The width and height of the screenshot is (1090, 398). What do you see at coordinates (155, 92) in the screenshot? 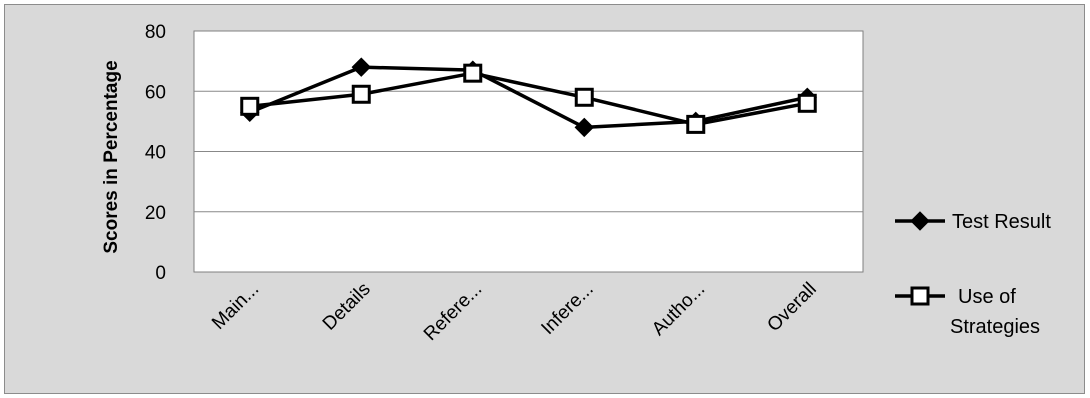
I see `y-tick-label: 60` at bounding box center [155, 92].